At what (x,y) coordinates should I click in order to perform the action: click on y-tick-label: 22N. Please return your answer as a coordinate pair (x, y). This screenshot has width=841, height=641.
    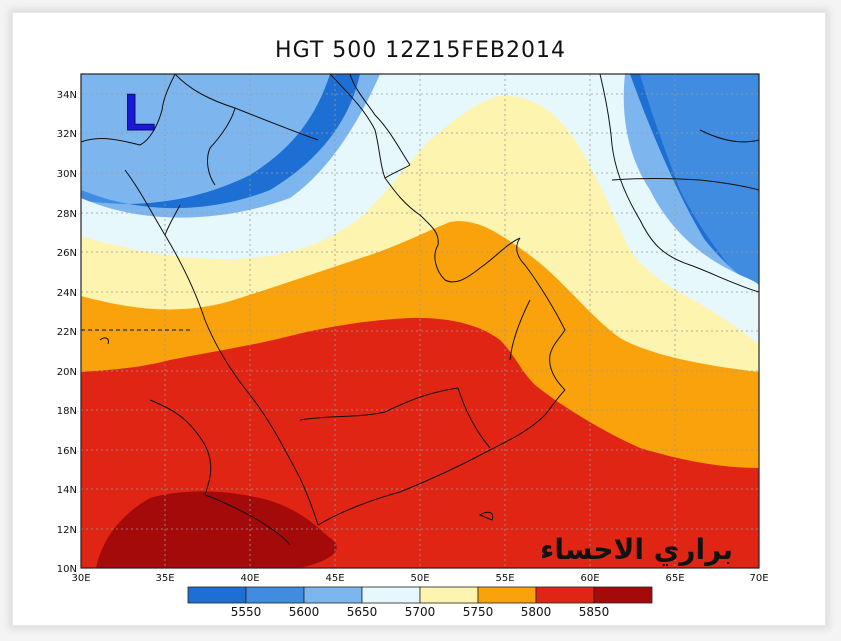
    Looking at the image, I should click on (67, 332).